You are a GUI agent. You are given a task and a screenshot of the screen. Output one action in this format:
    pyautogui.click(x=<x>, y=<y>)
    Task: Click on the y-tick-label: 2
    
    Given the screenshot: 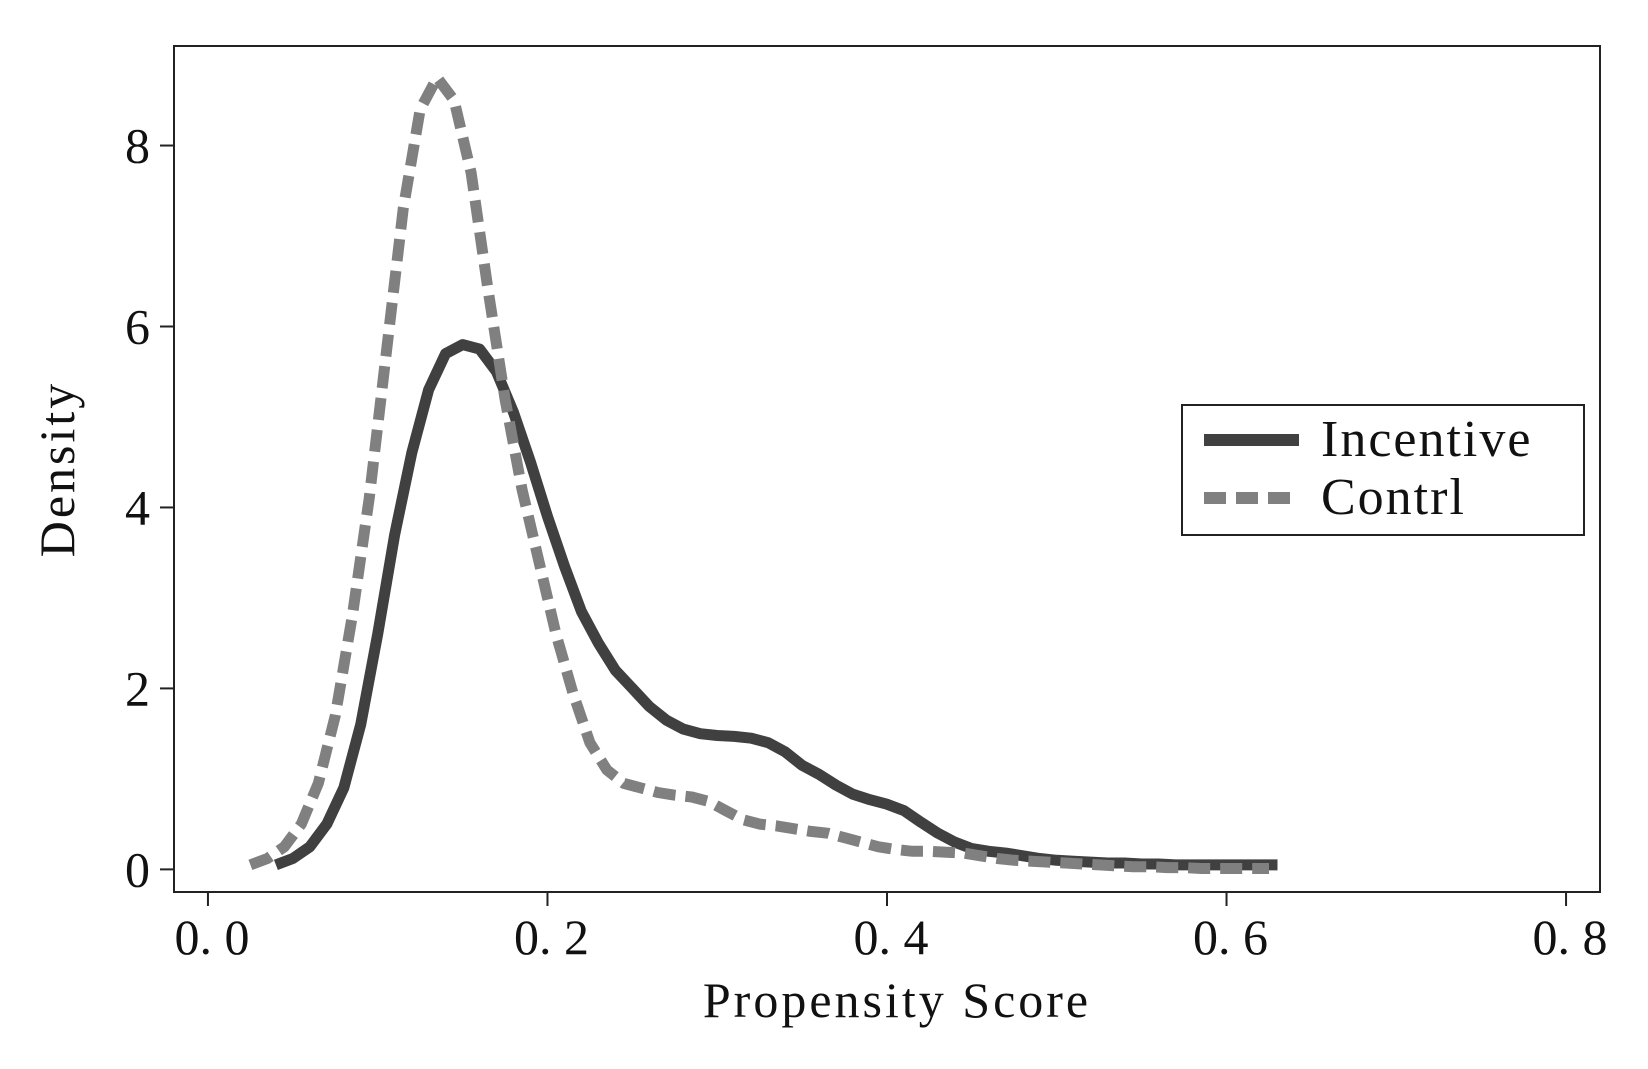 What is the action you would take?
    pyautogui.click(x=137, y=688)
    